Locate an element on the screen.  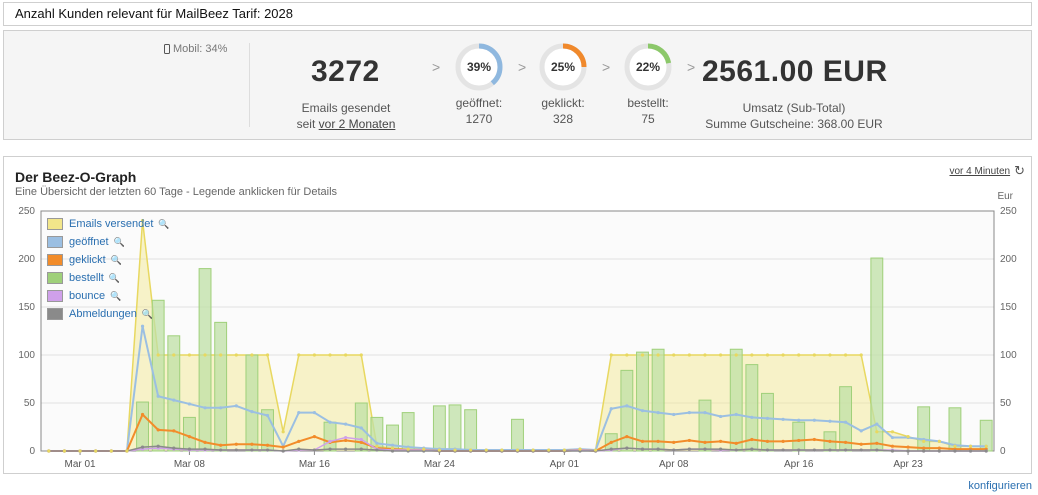
refresh-link: vor 4 Minuten is located at coordinates (980, 171).